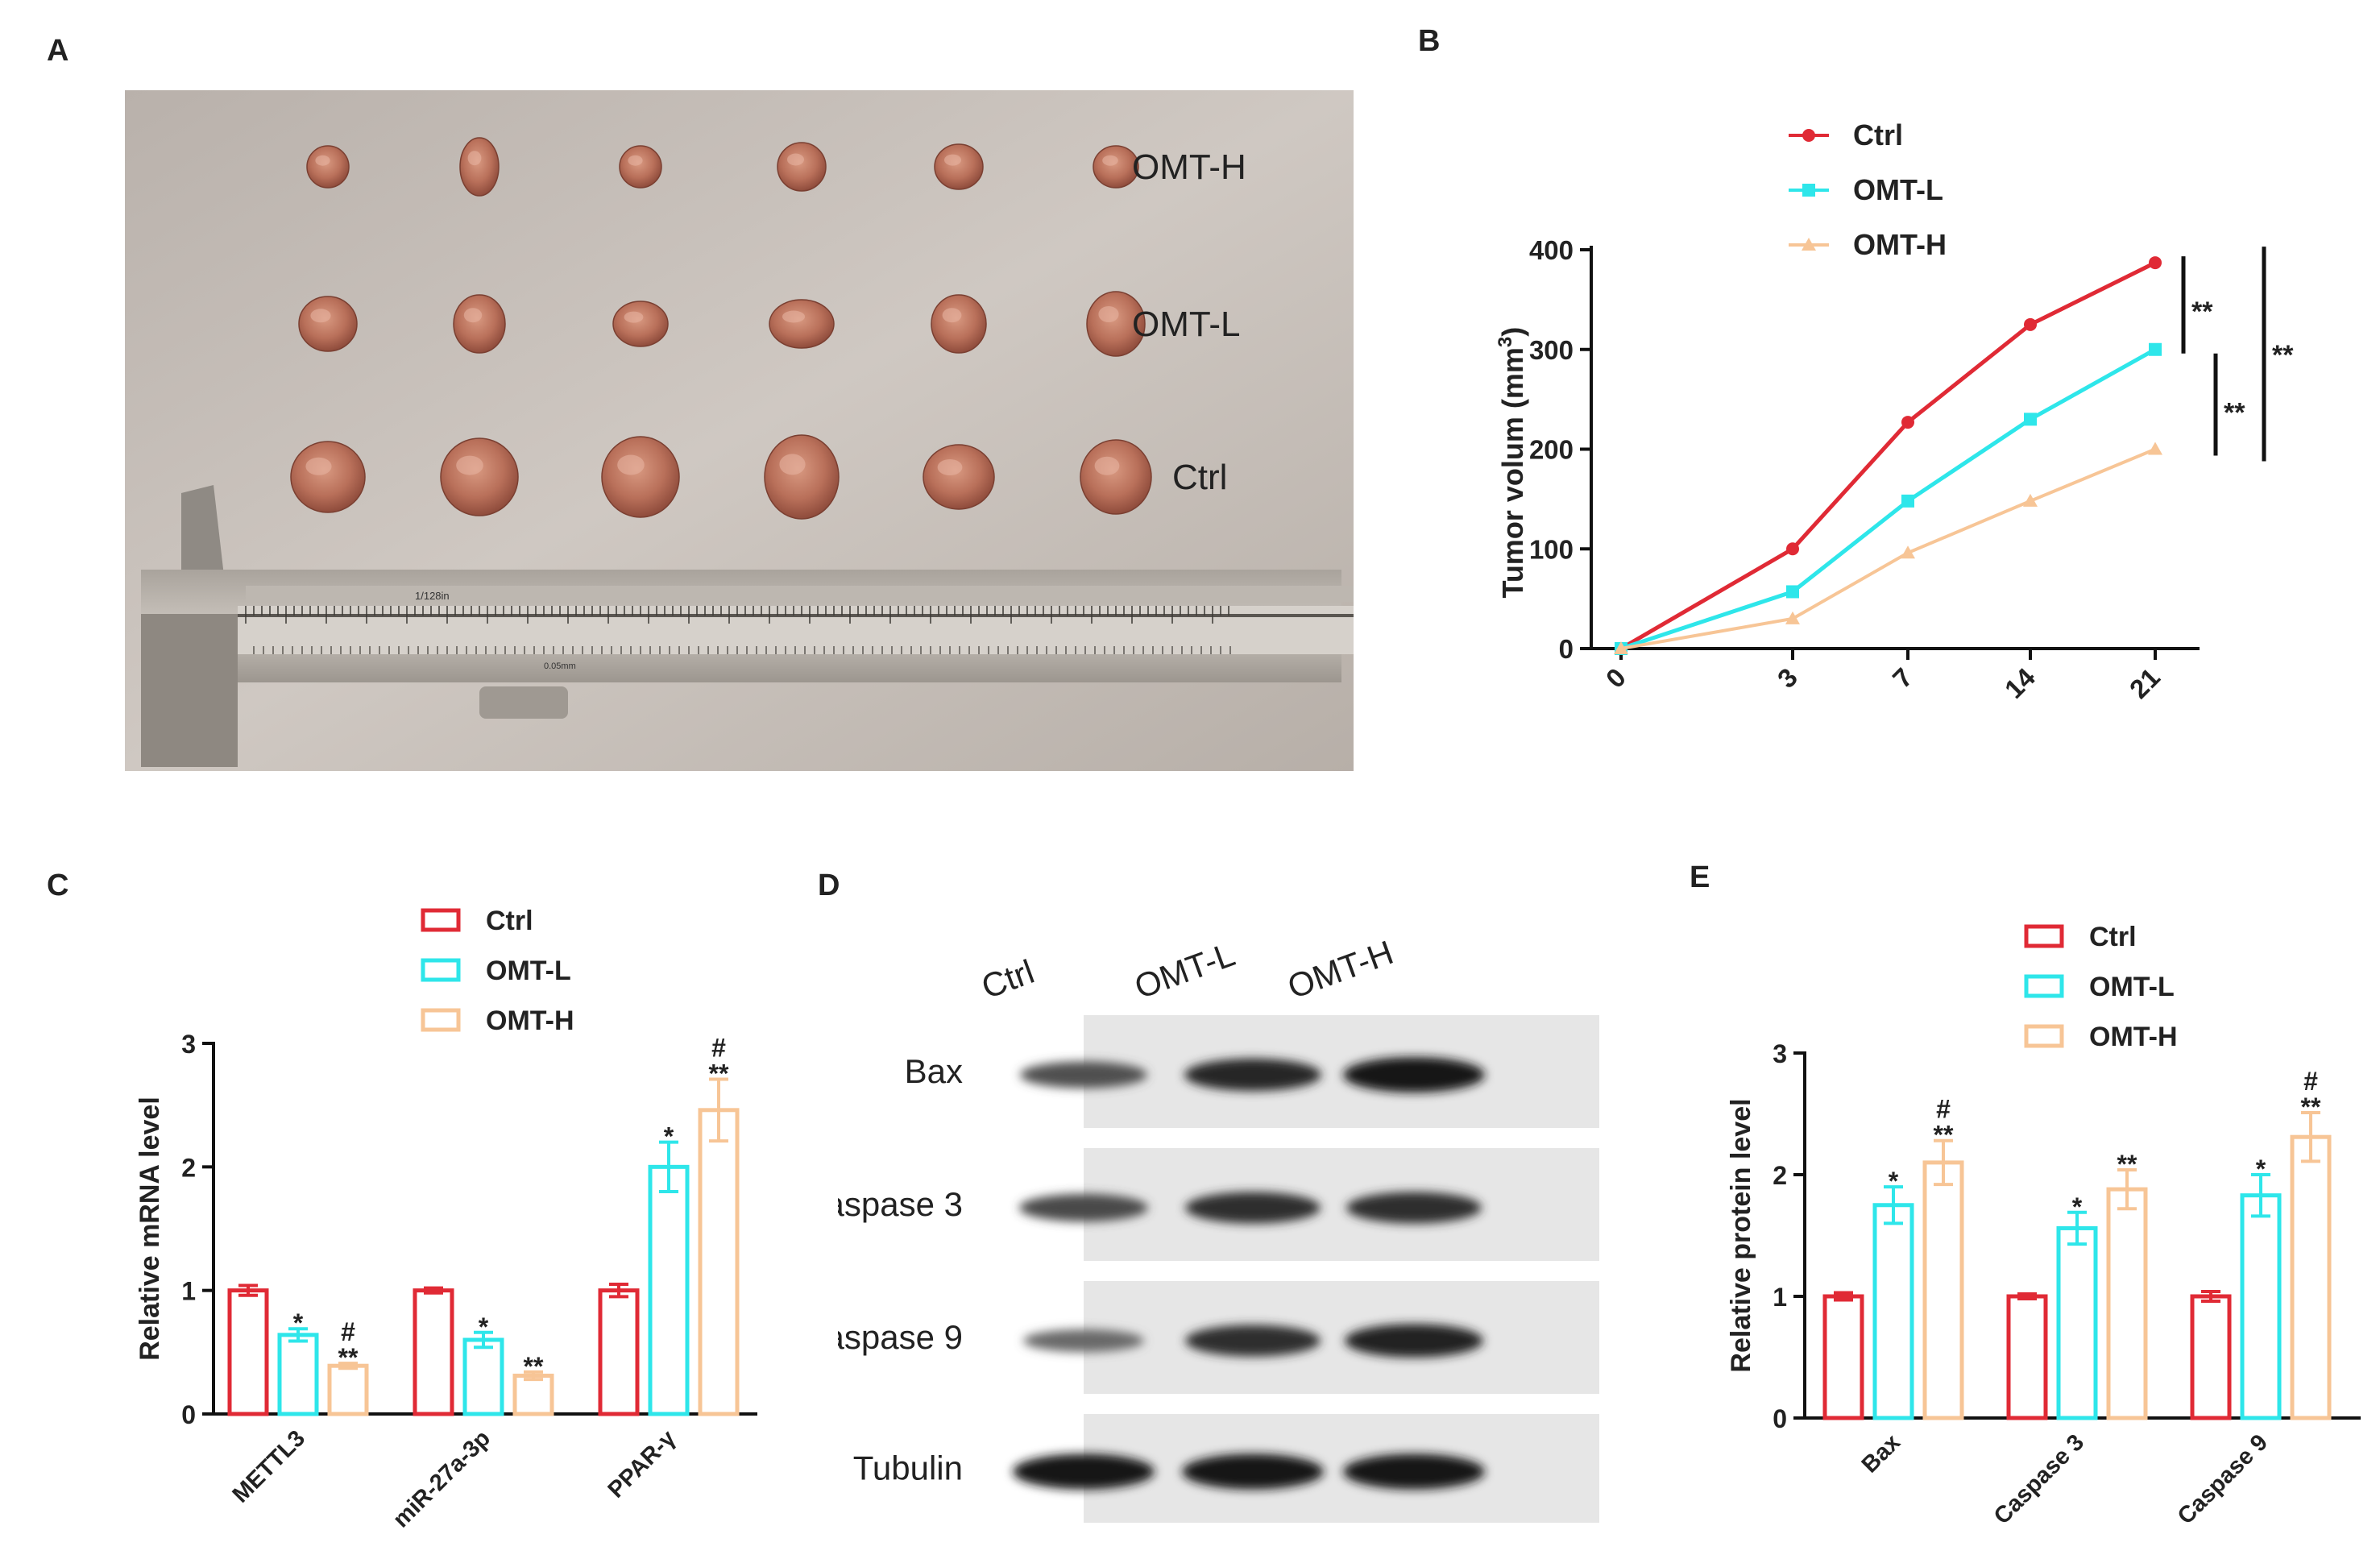 The image size is (2380, 1559). I want to click on legend-marker, so click(1808, 136).